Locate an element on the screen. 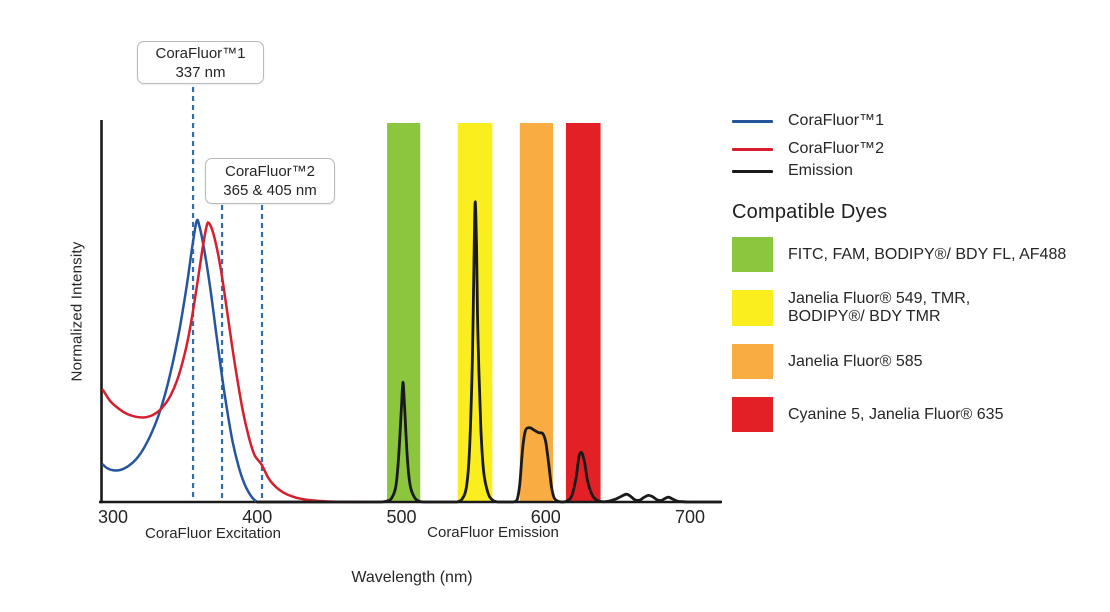 This screenshot has height=612, width=1110. x-section-label-excitation: CoraFluor Excitation is located at coordinates (213, 533).